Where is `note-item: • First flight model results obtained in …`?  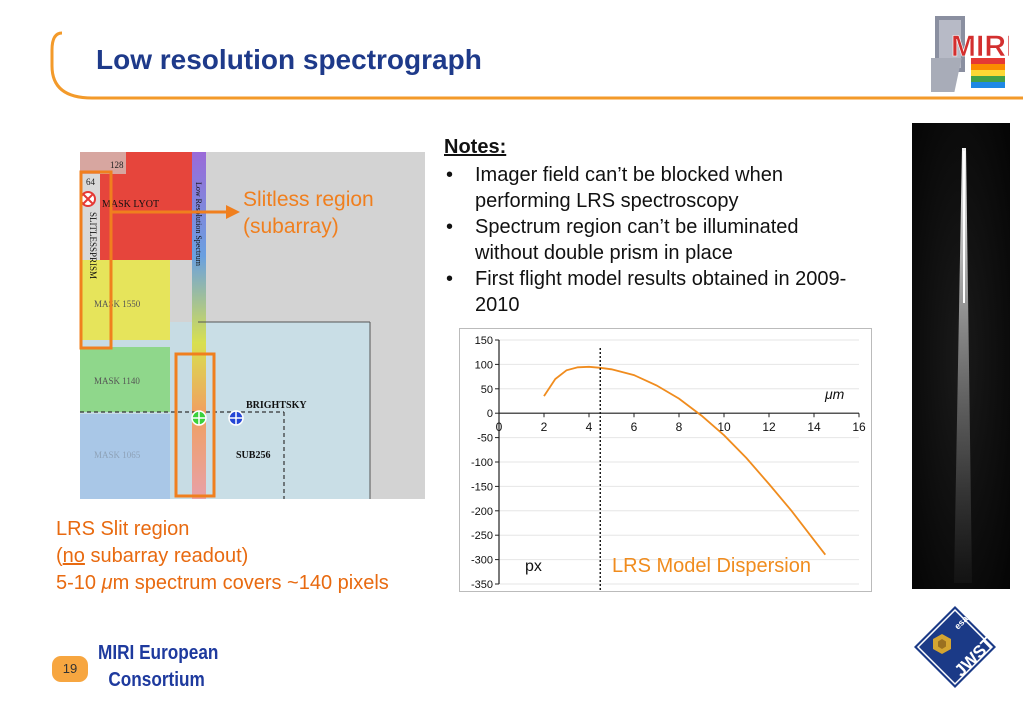 note-item: • First flight model results obtained in … is located at coordinates (649, 292).